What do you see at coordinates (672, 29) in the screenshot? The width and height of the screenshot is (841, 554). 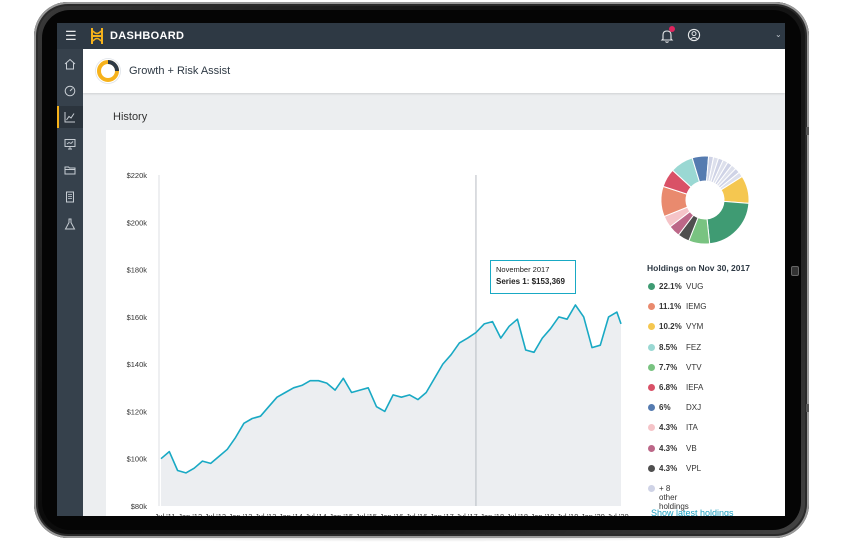 I see `notification-badge` at bounding box center [672, 29].